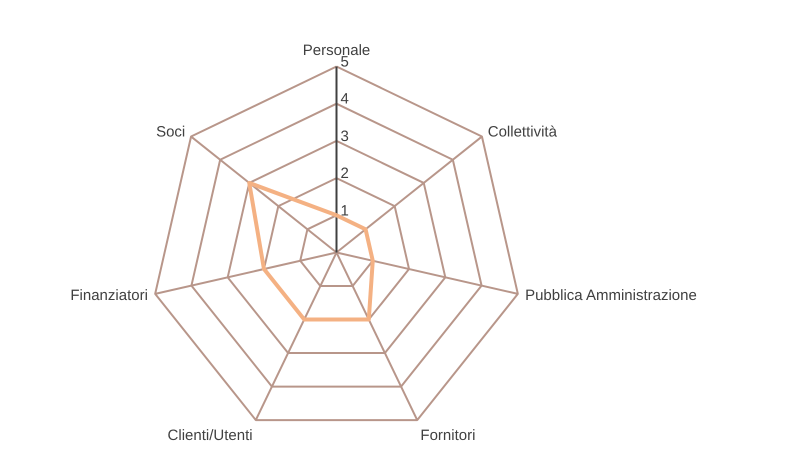  What do you see at coordinates (448, 435) in the screenshot?
I see `spoke-label: Fornitori` at bounding box center [448, 435].